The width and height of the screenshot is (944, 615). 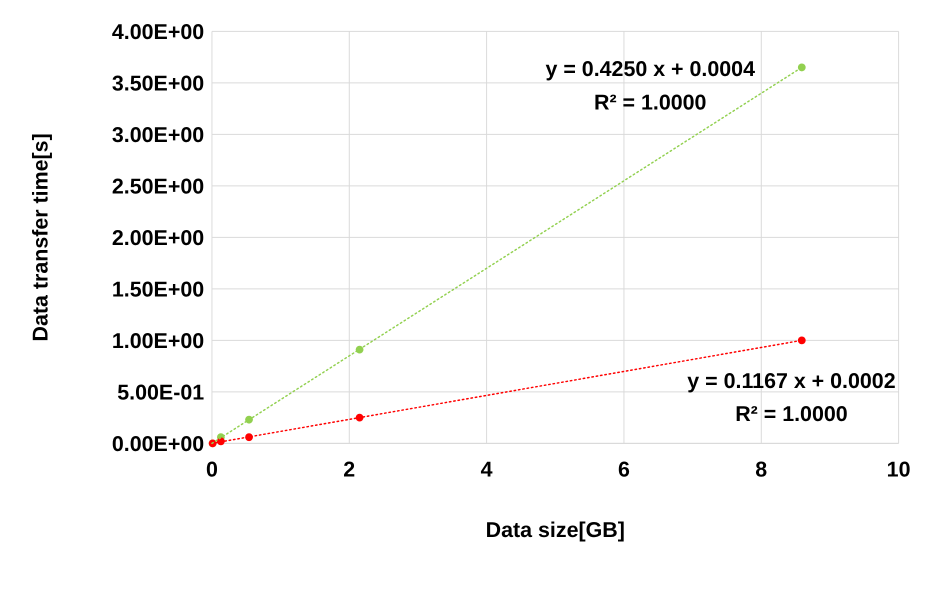 I want to click on x-tick-label: 4, so click(x=486, y=469).